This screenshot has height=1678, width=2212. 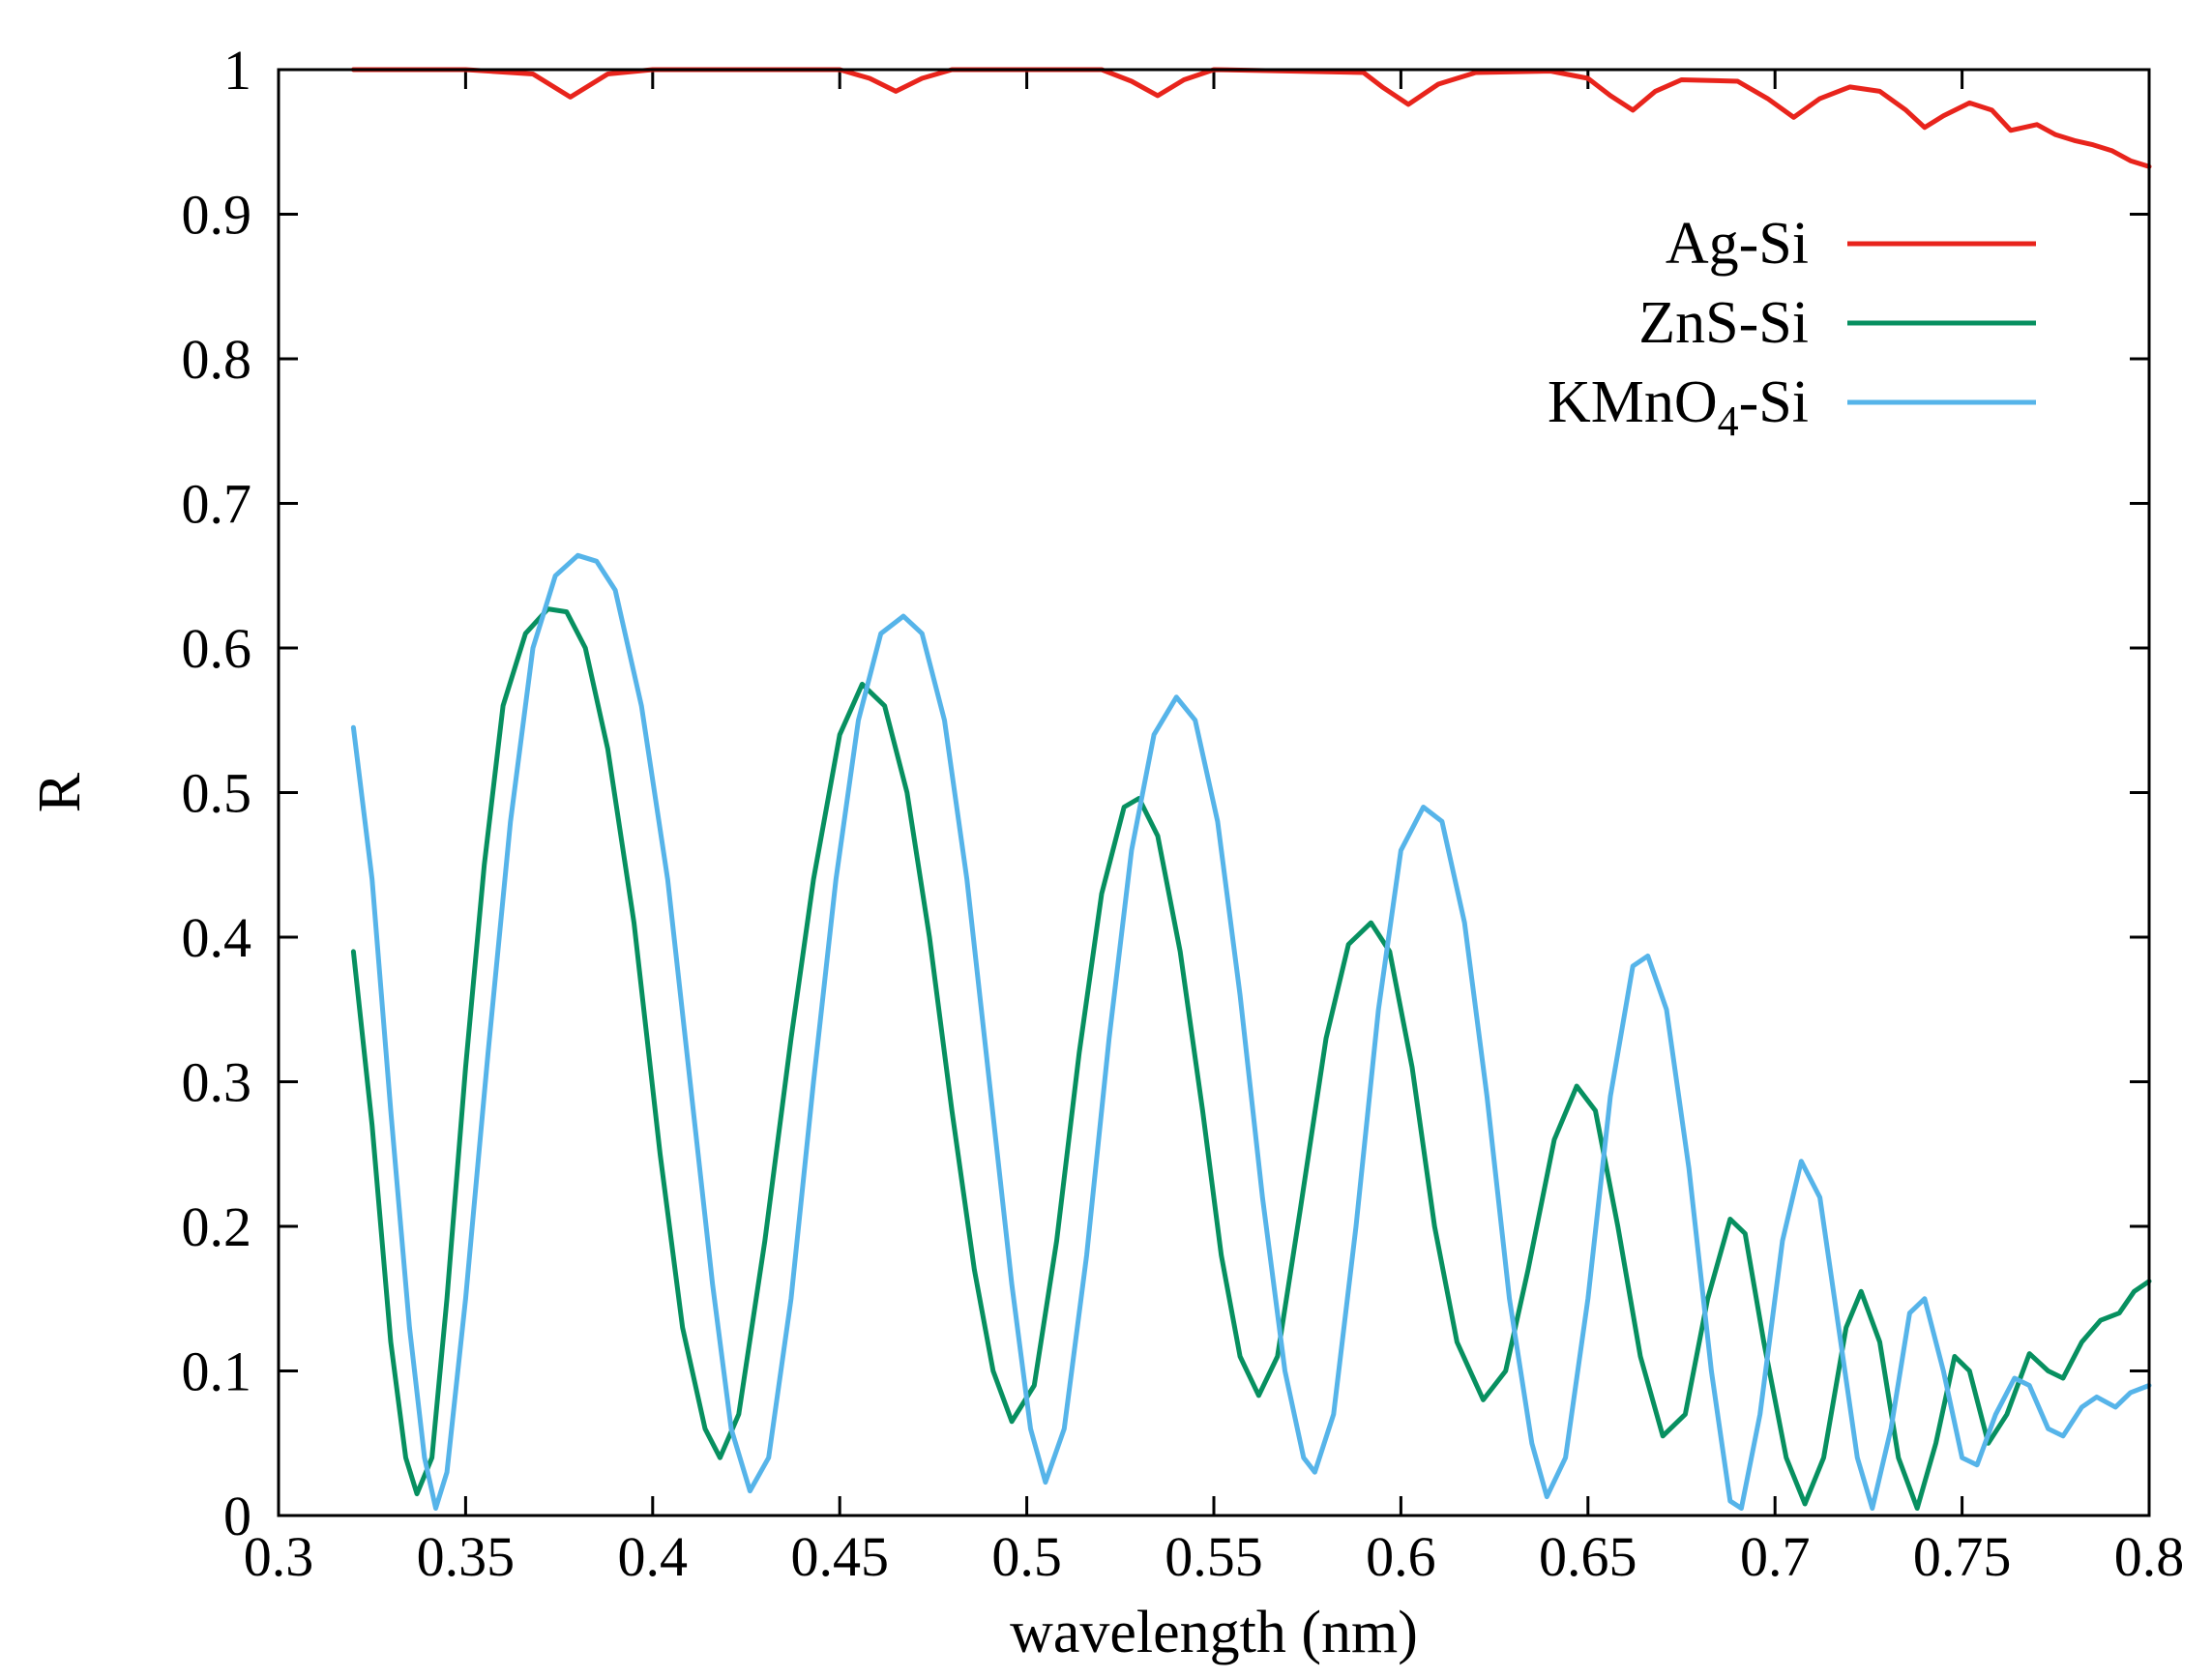 I want to click on y-tick-label: 0.5, so click(x=217, y=793).